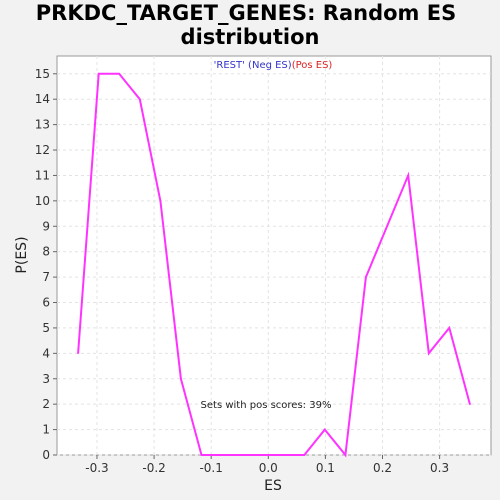  I want to click on x-tick-label: 0.2, so click(382, 468).